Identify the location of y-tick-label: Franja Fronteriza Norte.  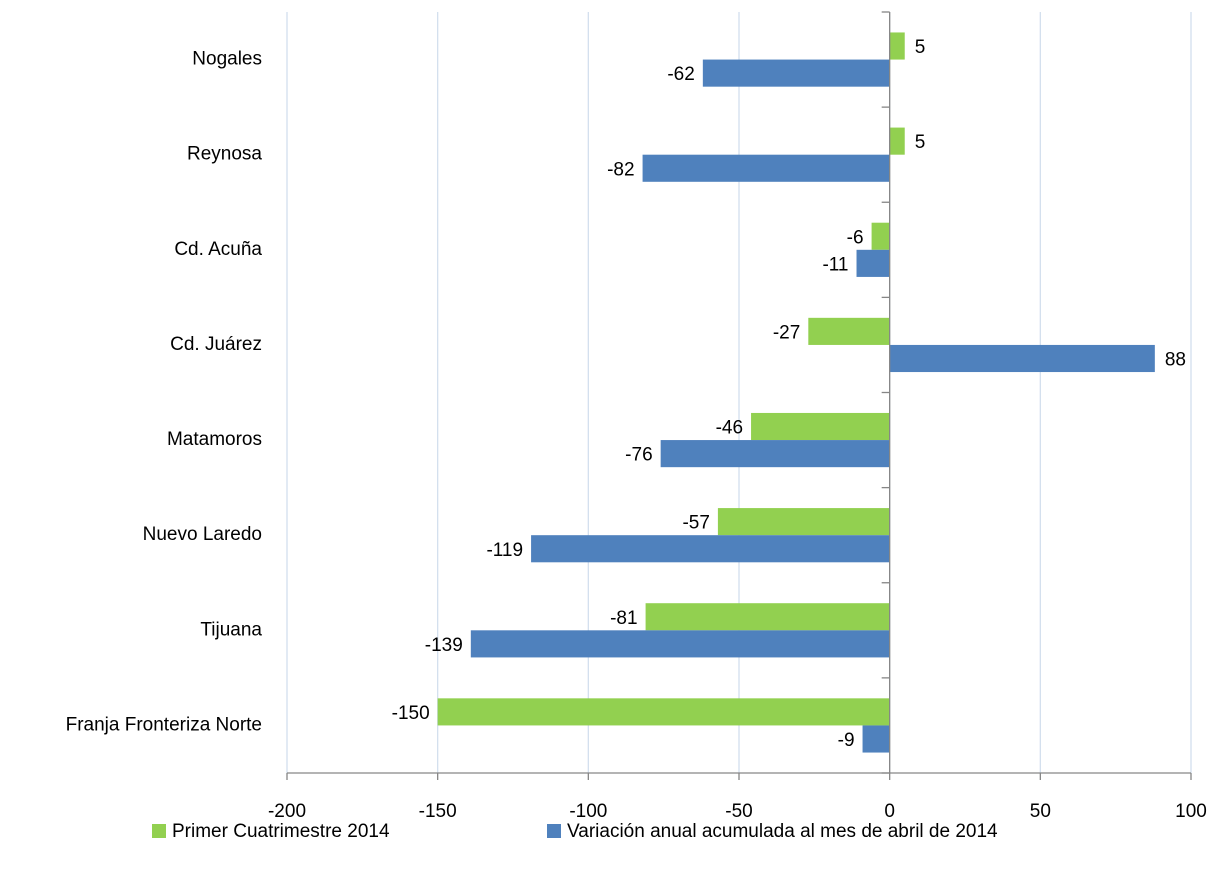
(164, 724).